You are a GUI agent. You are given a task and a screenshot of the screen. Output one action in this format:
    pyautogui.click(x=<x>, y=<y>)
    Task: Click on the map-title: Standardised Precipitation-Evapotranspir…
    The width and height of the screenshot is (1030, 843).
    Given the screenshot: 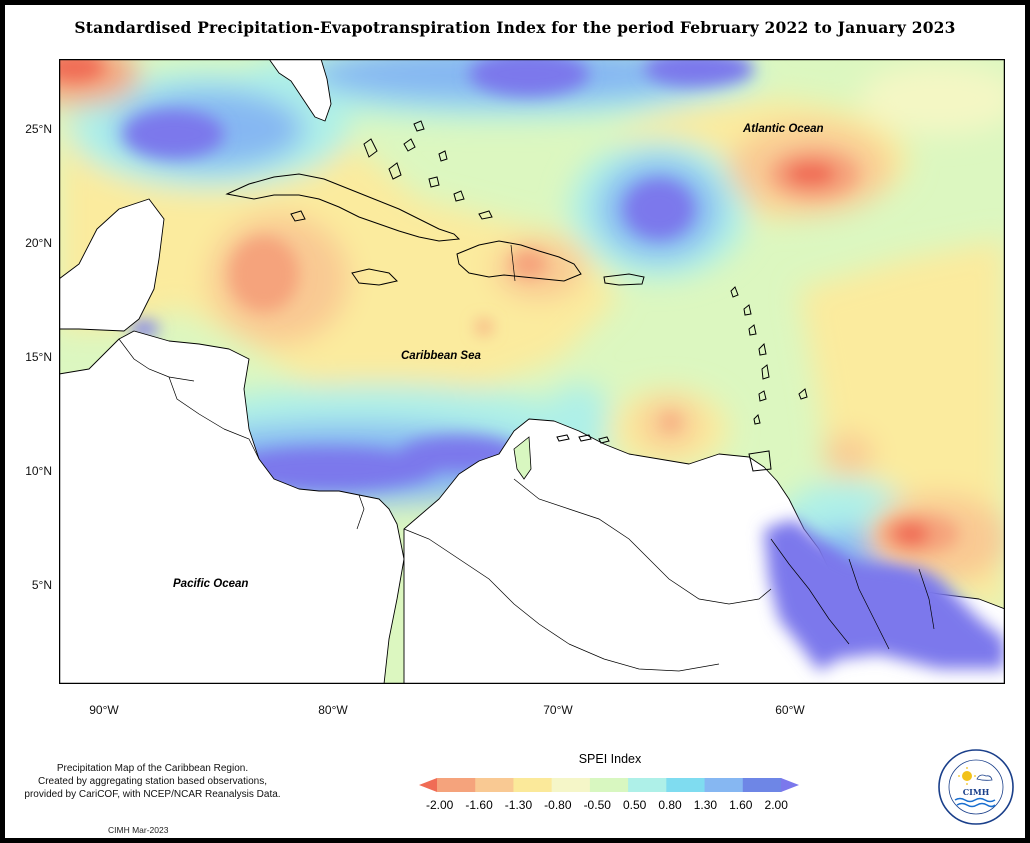 What is the action you would take?
    pyautogui.click(x=515, y=27)
    